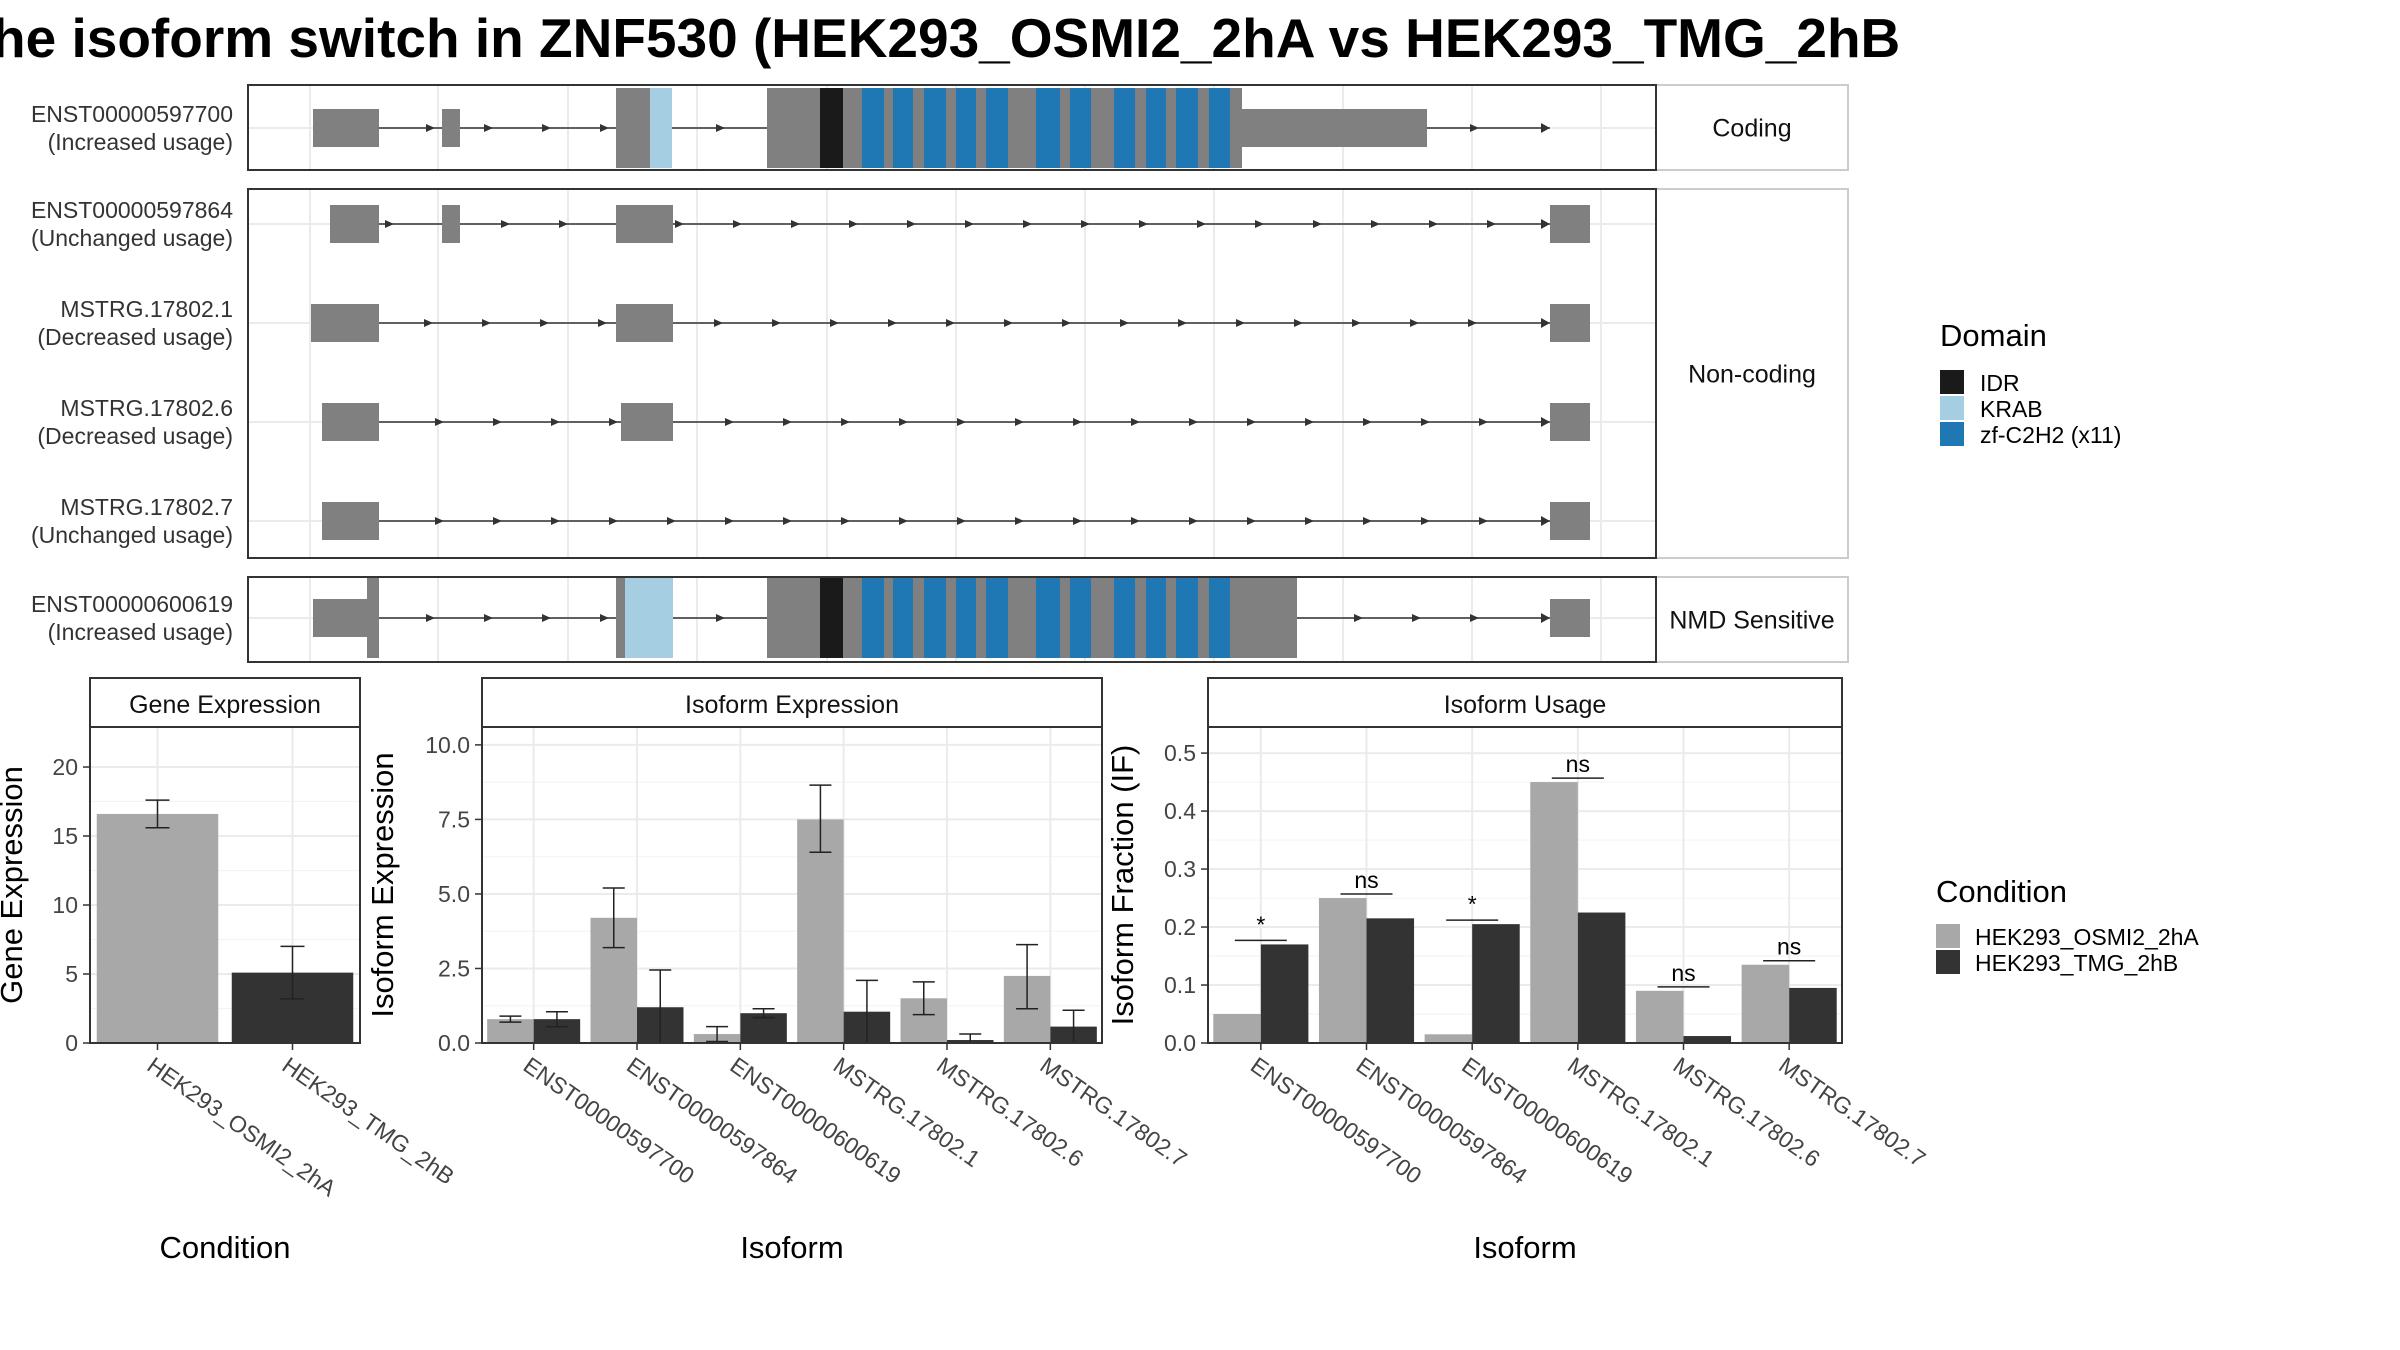 Image resolution: width=2400 pixels, height=1350 pixels. Describe the element at coordinates (810, 618) in the screenshot. I see `transcript-row: ENST00000600619(Increased usage)` at that location.